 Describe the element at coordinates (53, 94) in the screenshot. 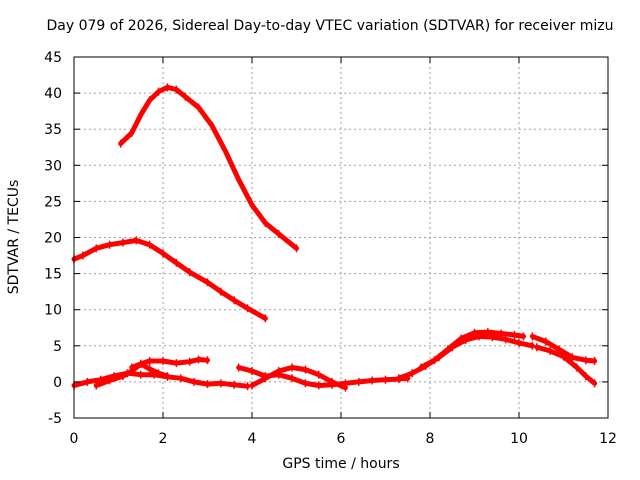

I see `y-tick-label-40: 40` at that location.